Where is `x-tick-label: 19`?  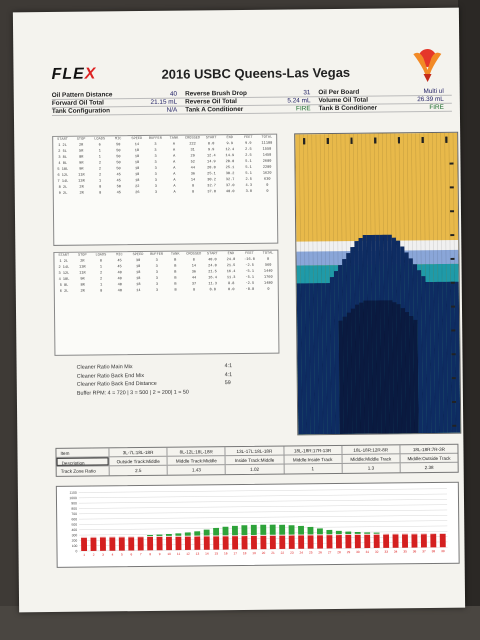 x-tick-label: 19 is located at coordinates (254, 553).